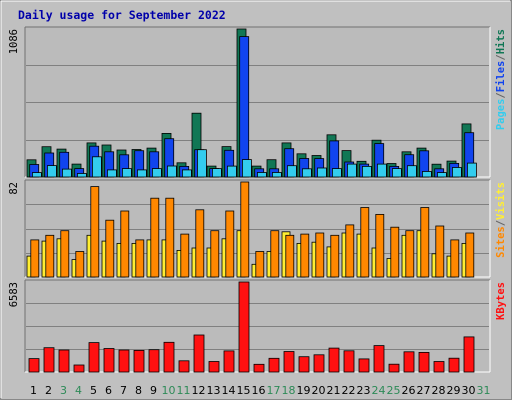 The width and height of the screenshot is (512, 400). I want to click on x-tick-label: 27, so click(424, 390).